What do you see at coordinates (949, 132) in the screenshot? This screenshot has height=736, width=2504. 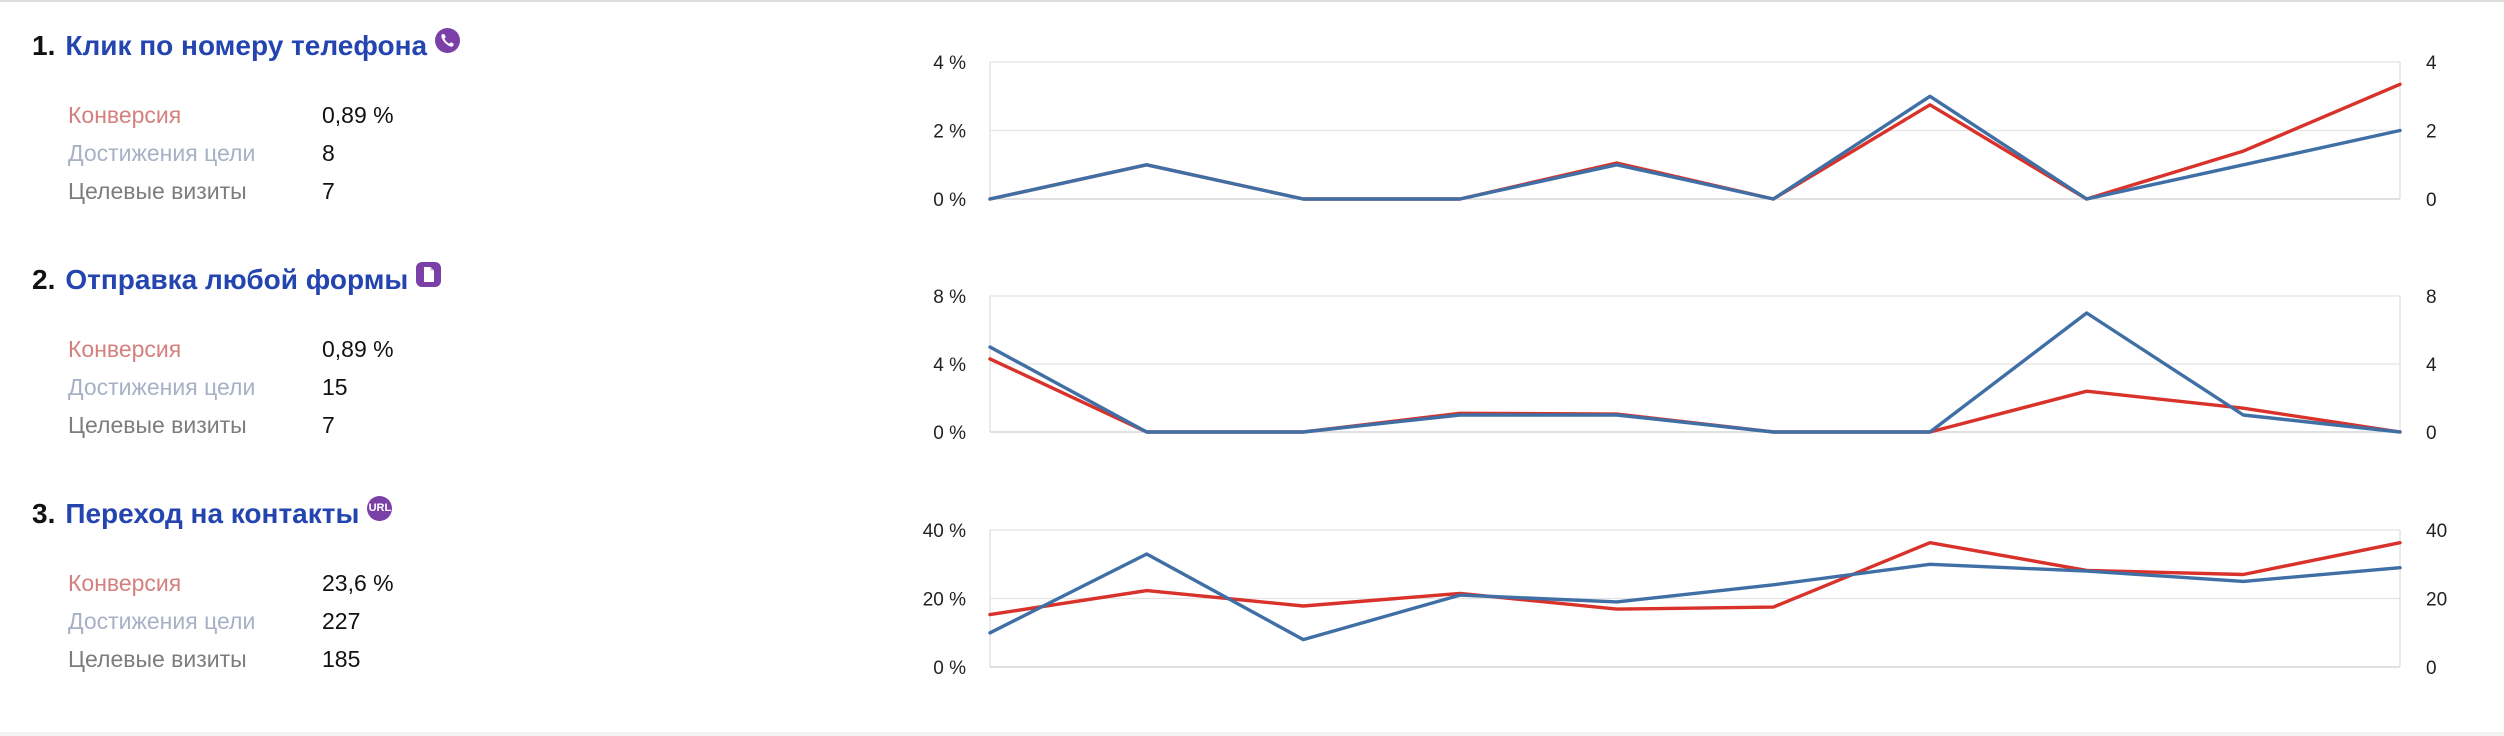 I see `y-left-tick-label: 2 %` at bounding box center [949, 132].